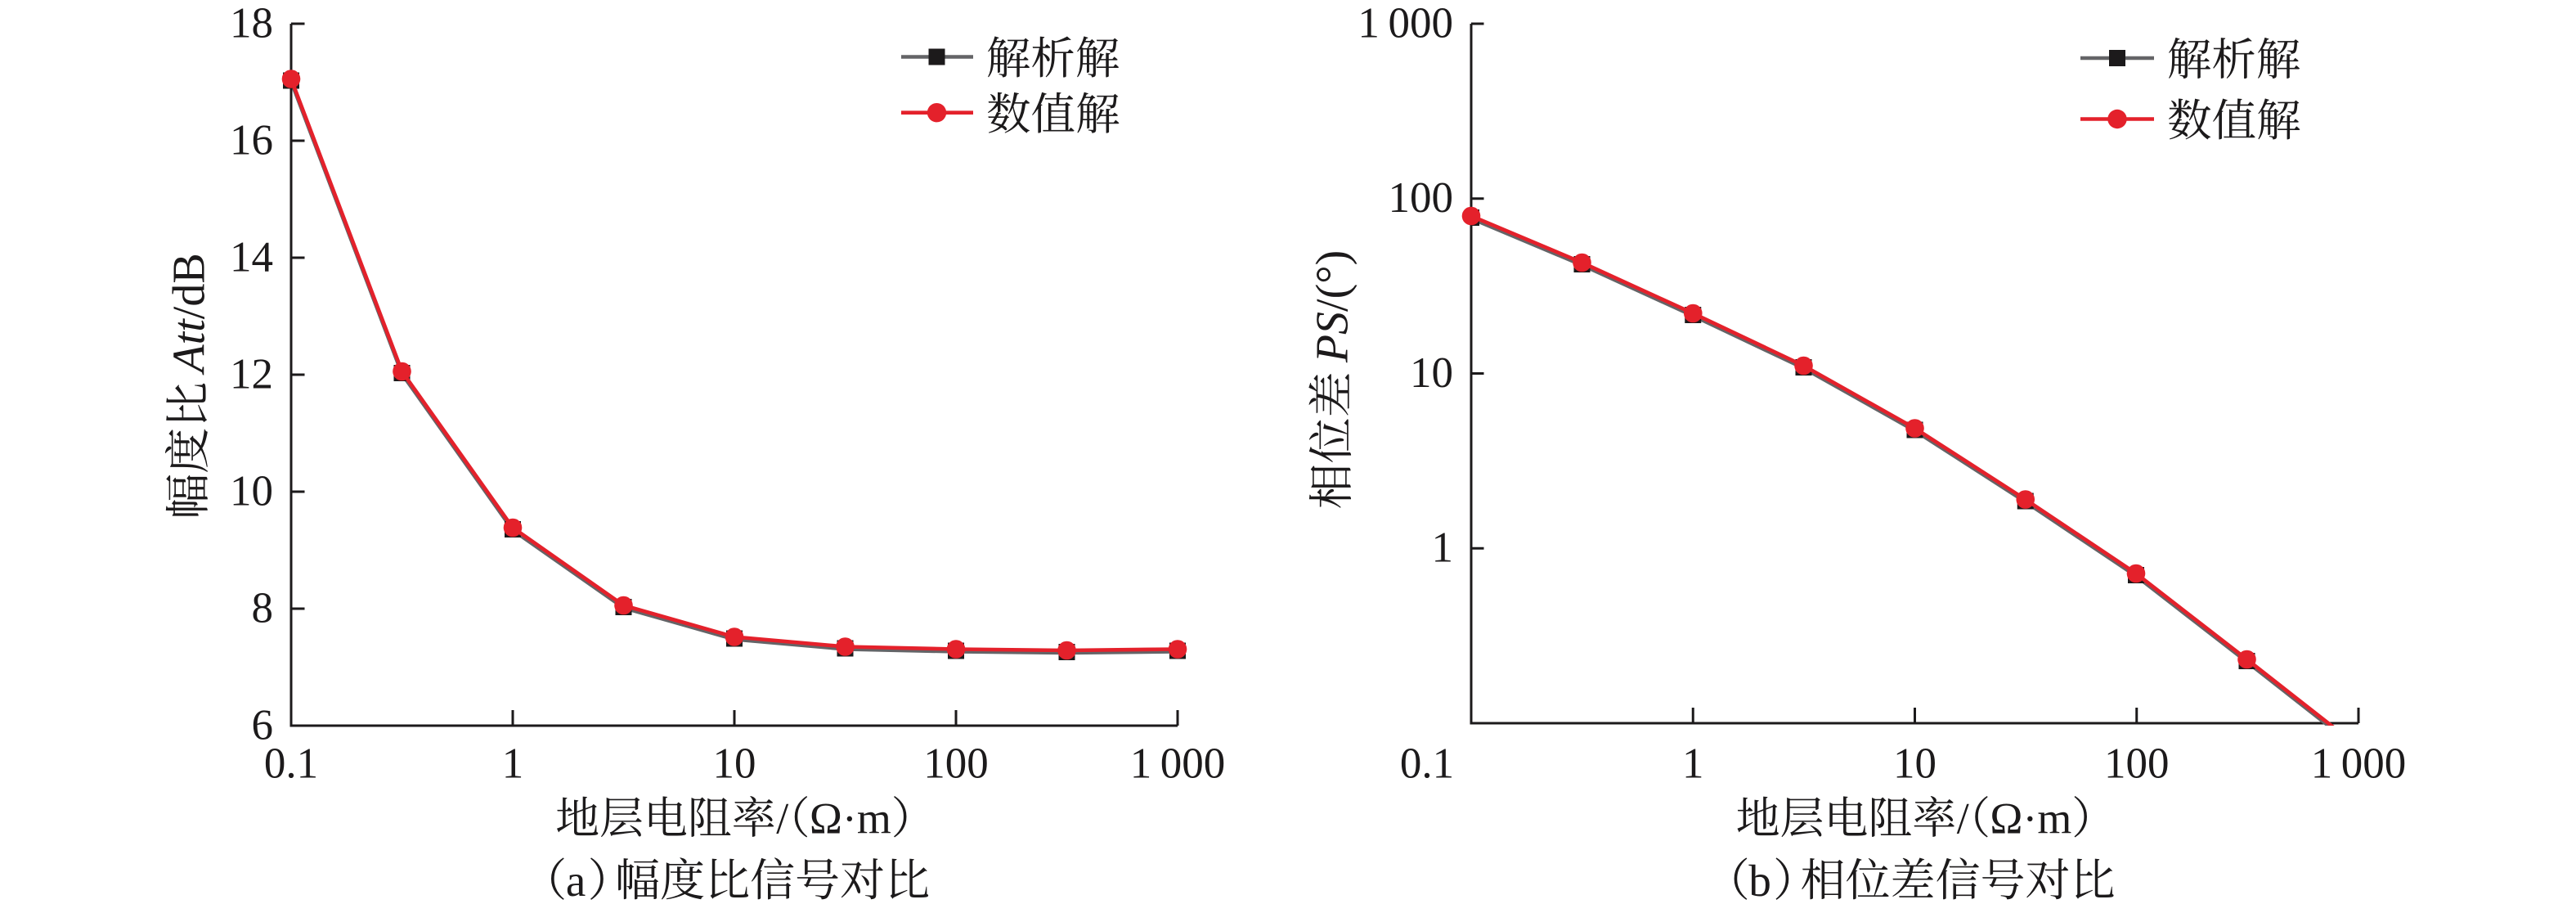  Describe the element at coordinates (251, 23) in the screenshot. I see `svg-text: 18` at that location.